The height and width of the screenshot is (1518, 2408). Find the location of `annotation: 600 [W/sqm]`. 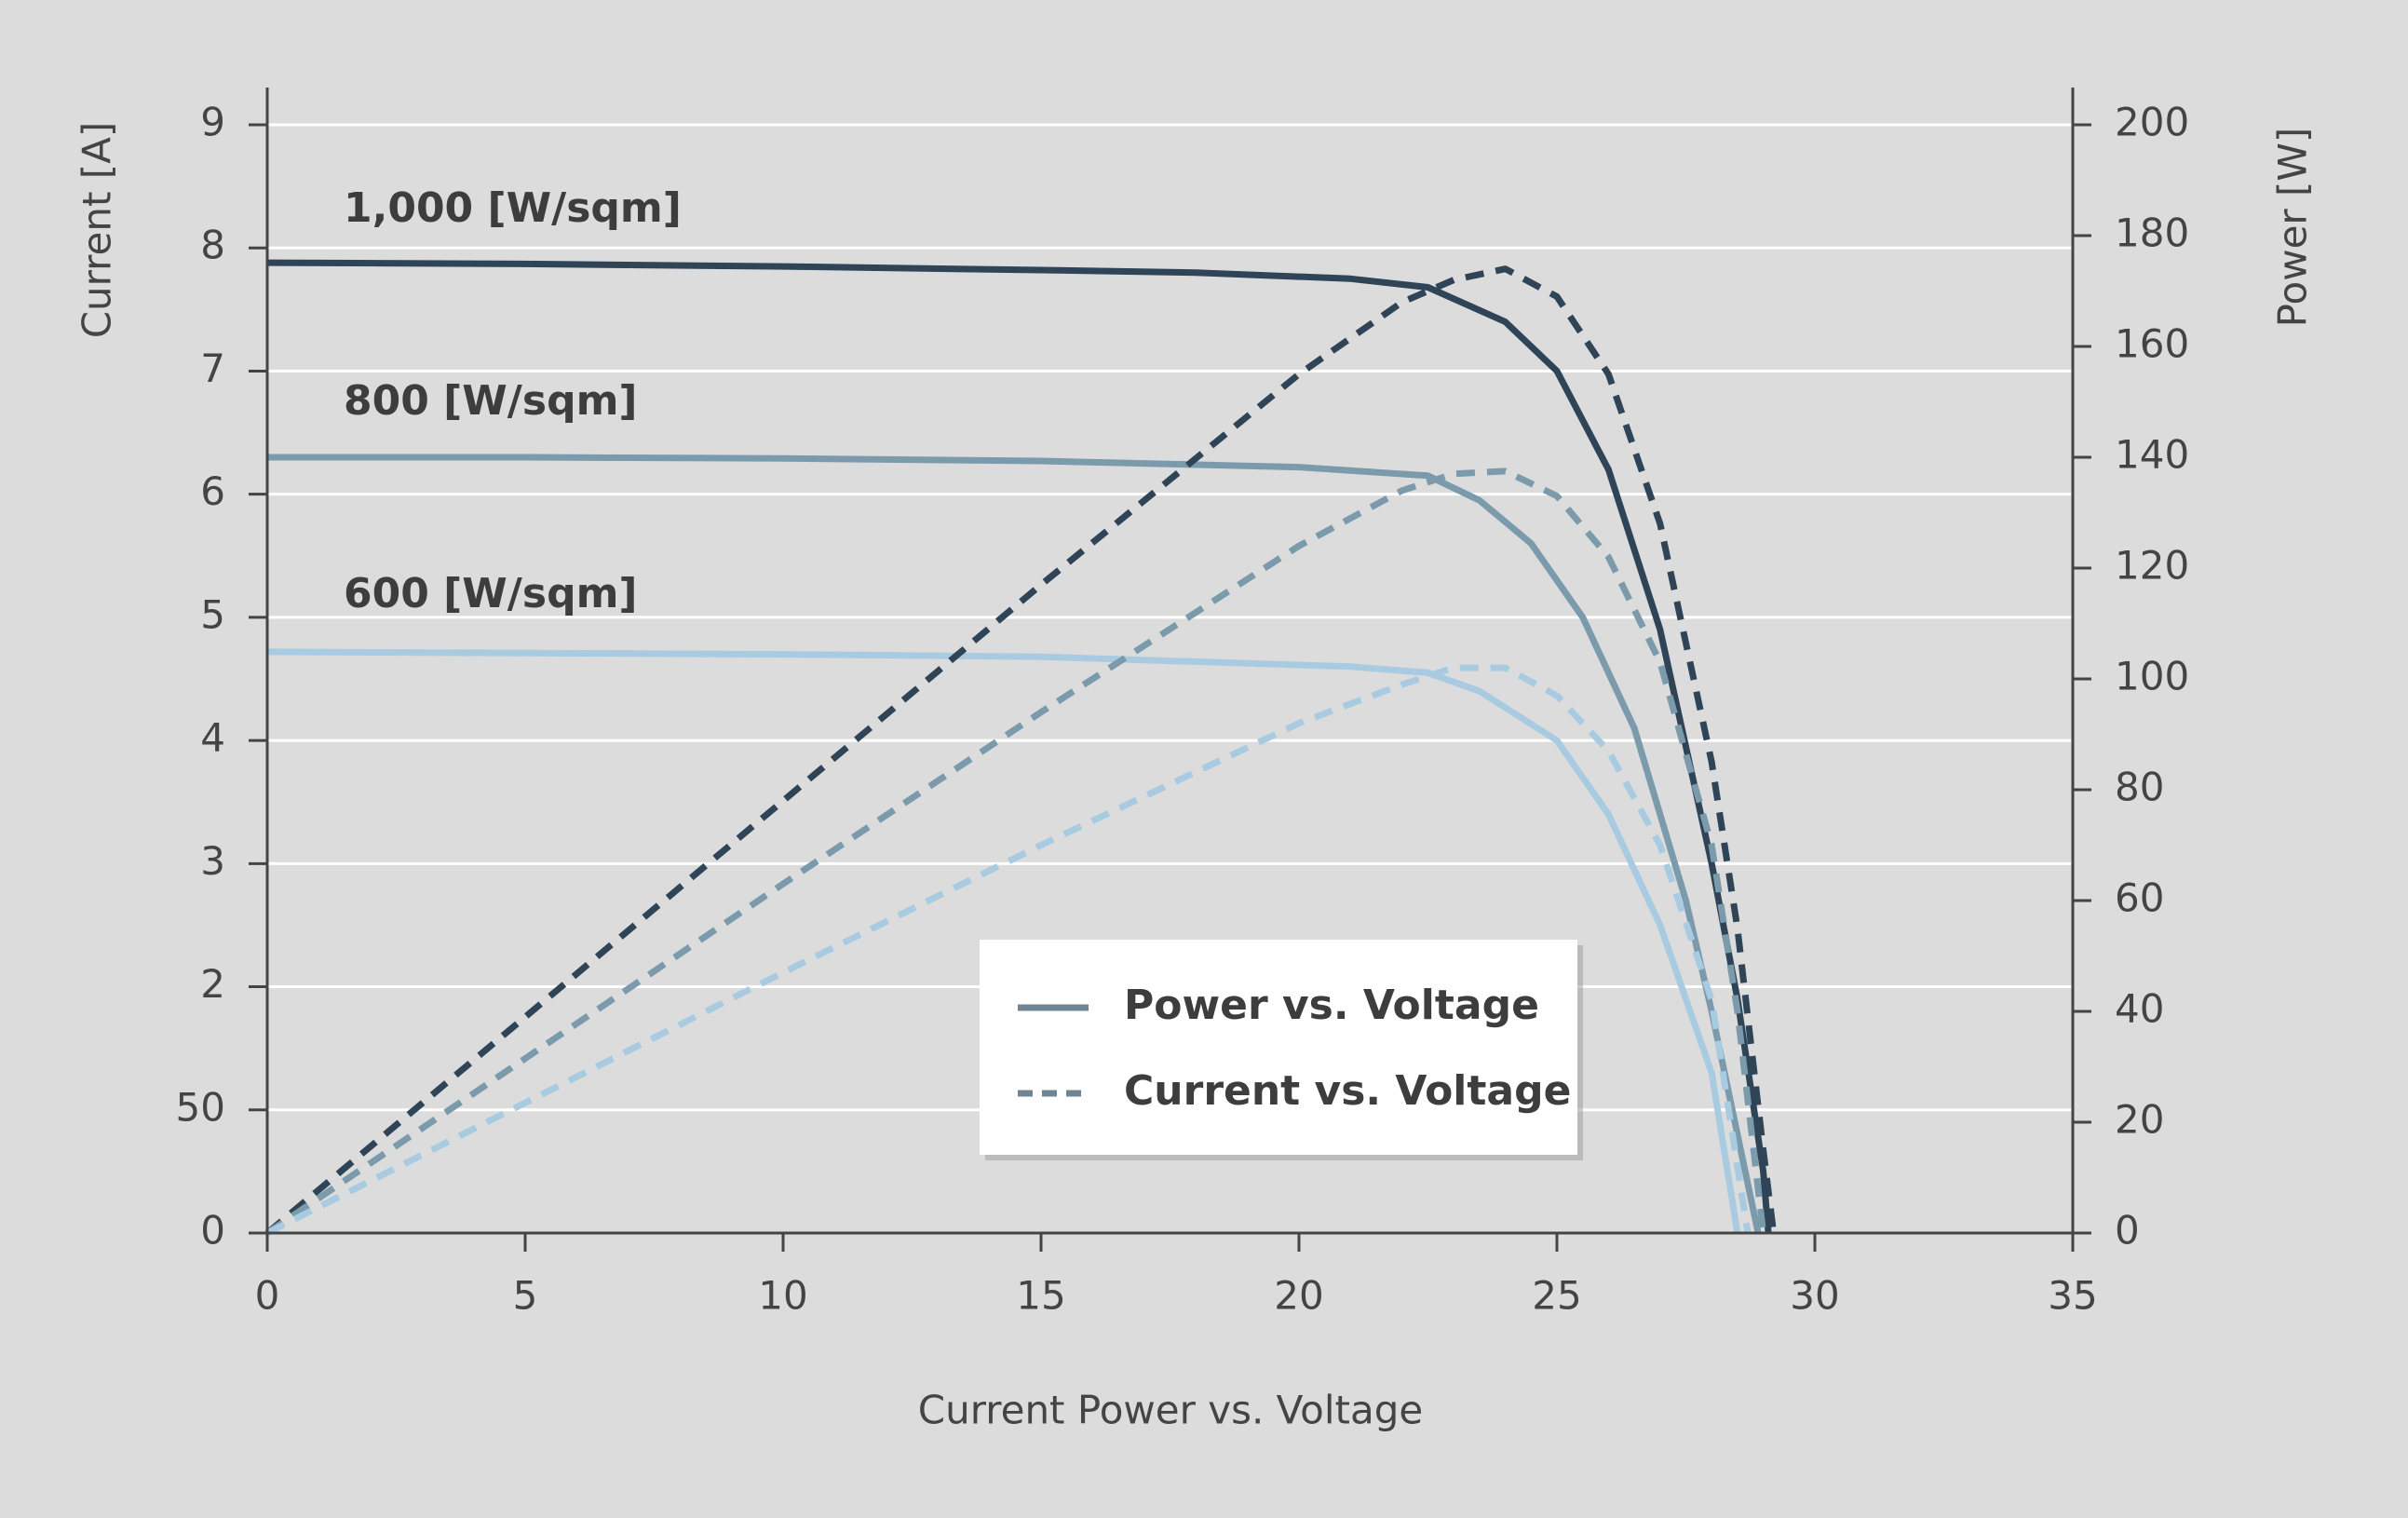

annotation: 600 [W/sqm] is located at coordinates (491, 593).